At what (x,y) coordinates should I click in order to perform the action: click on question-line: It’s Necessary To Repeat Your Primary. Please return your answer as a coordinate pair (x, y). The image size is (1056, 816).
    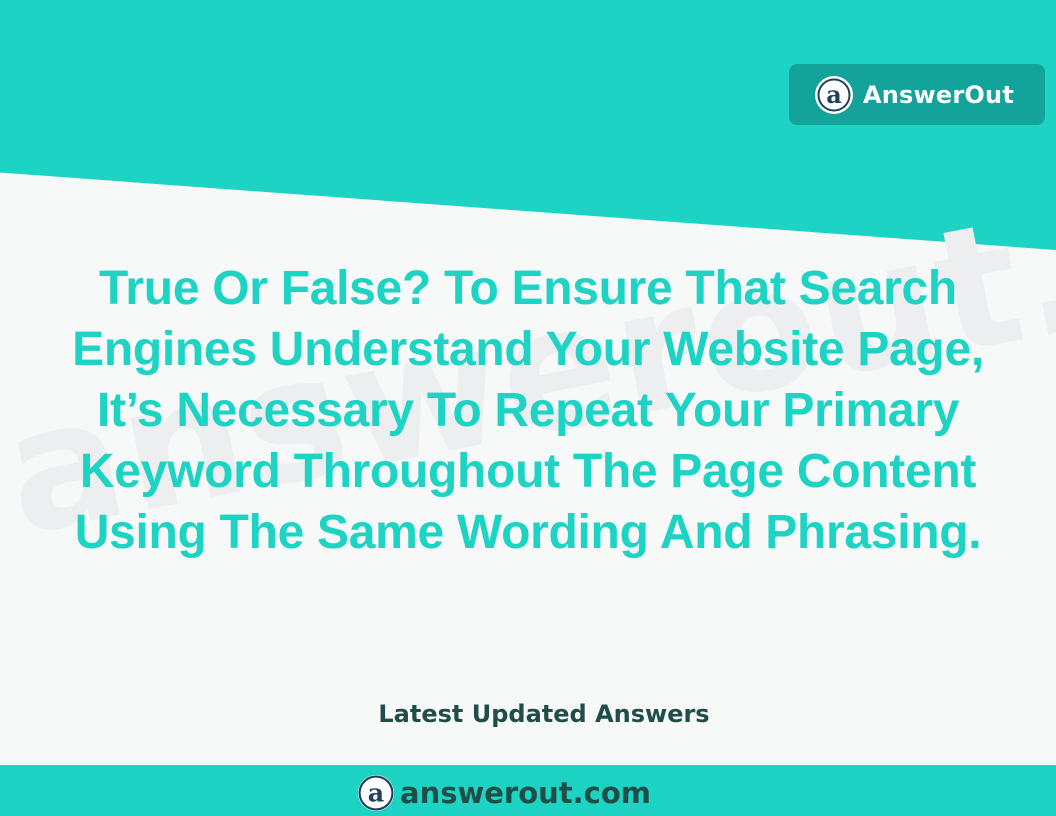
    Looking at the image, I should click on (528, 410).